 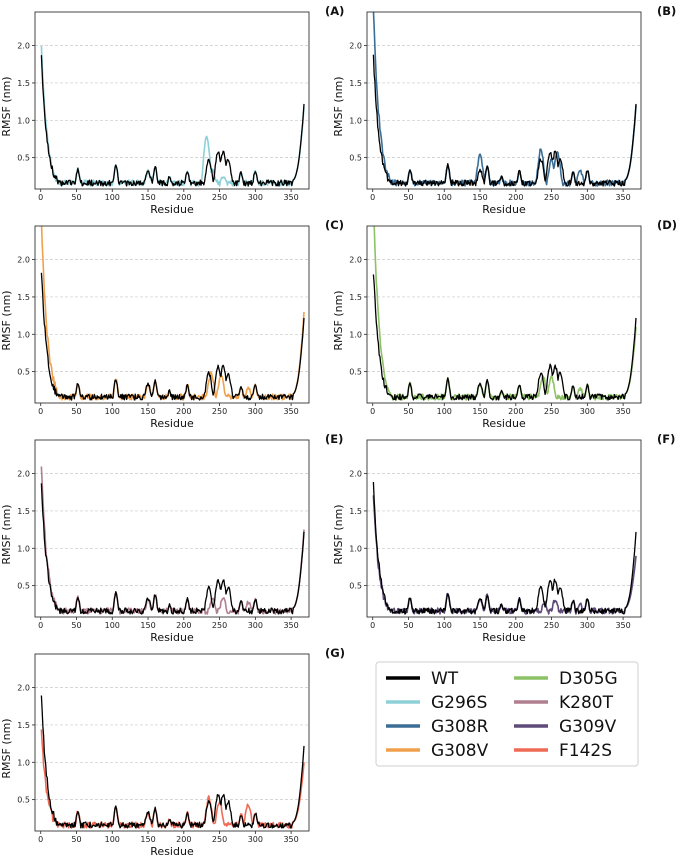 I want to click on panel-label: (D), so click(x=667, y=225).